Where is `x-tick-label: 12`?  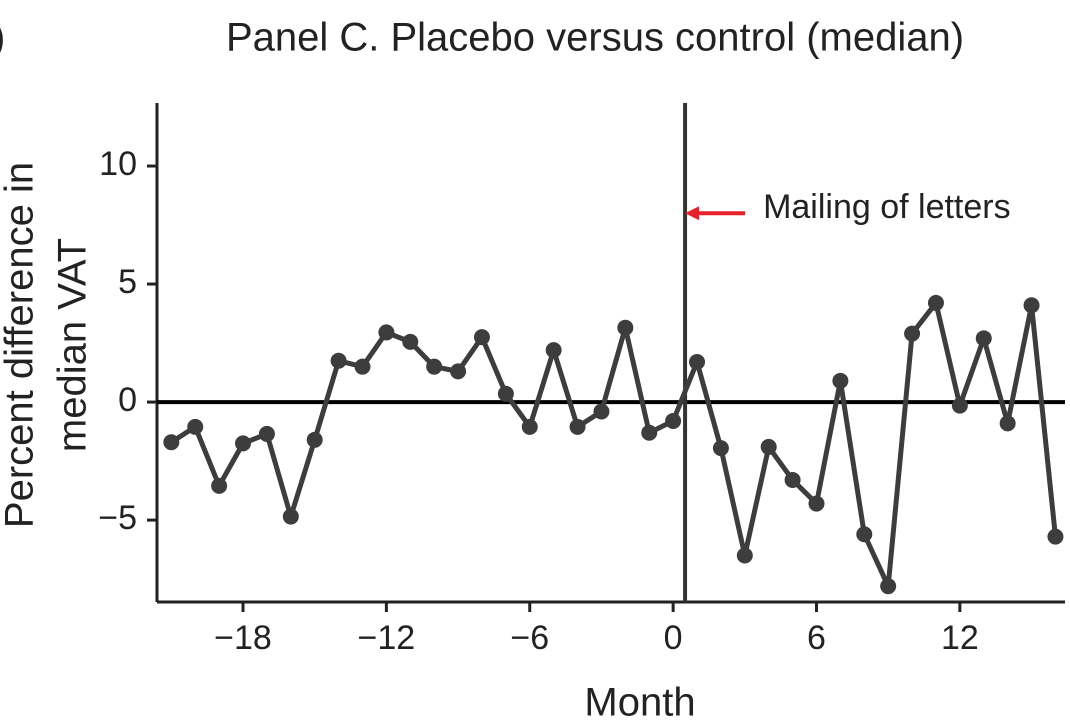 x-tick-label: 12 is located at coordinates (960, 638).